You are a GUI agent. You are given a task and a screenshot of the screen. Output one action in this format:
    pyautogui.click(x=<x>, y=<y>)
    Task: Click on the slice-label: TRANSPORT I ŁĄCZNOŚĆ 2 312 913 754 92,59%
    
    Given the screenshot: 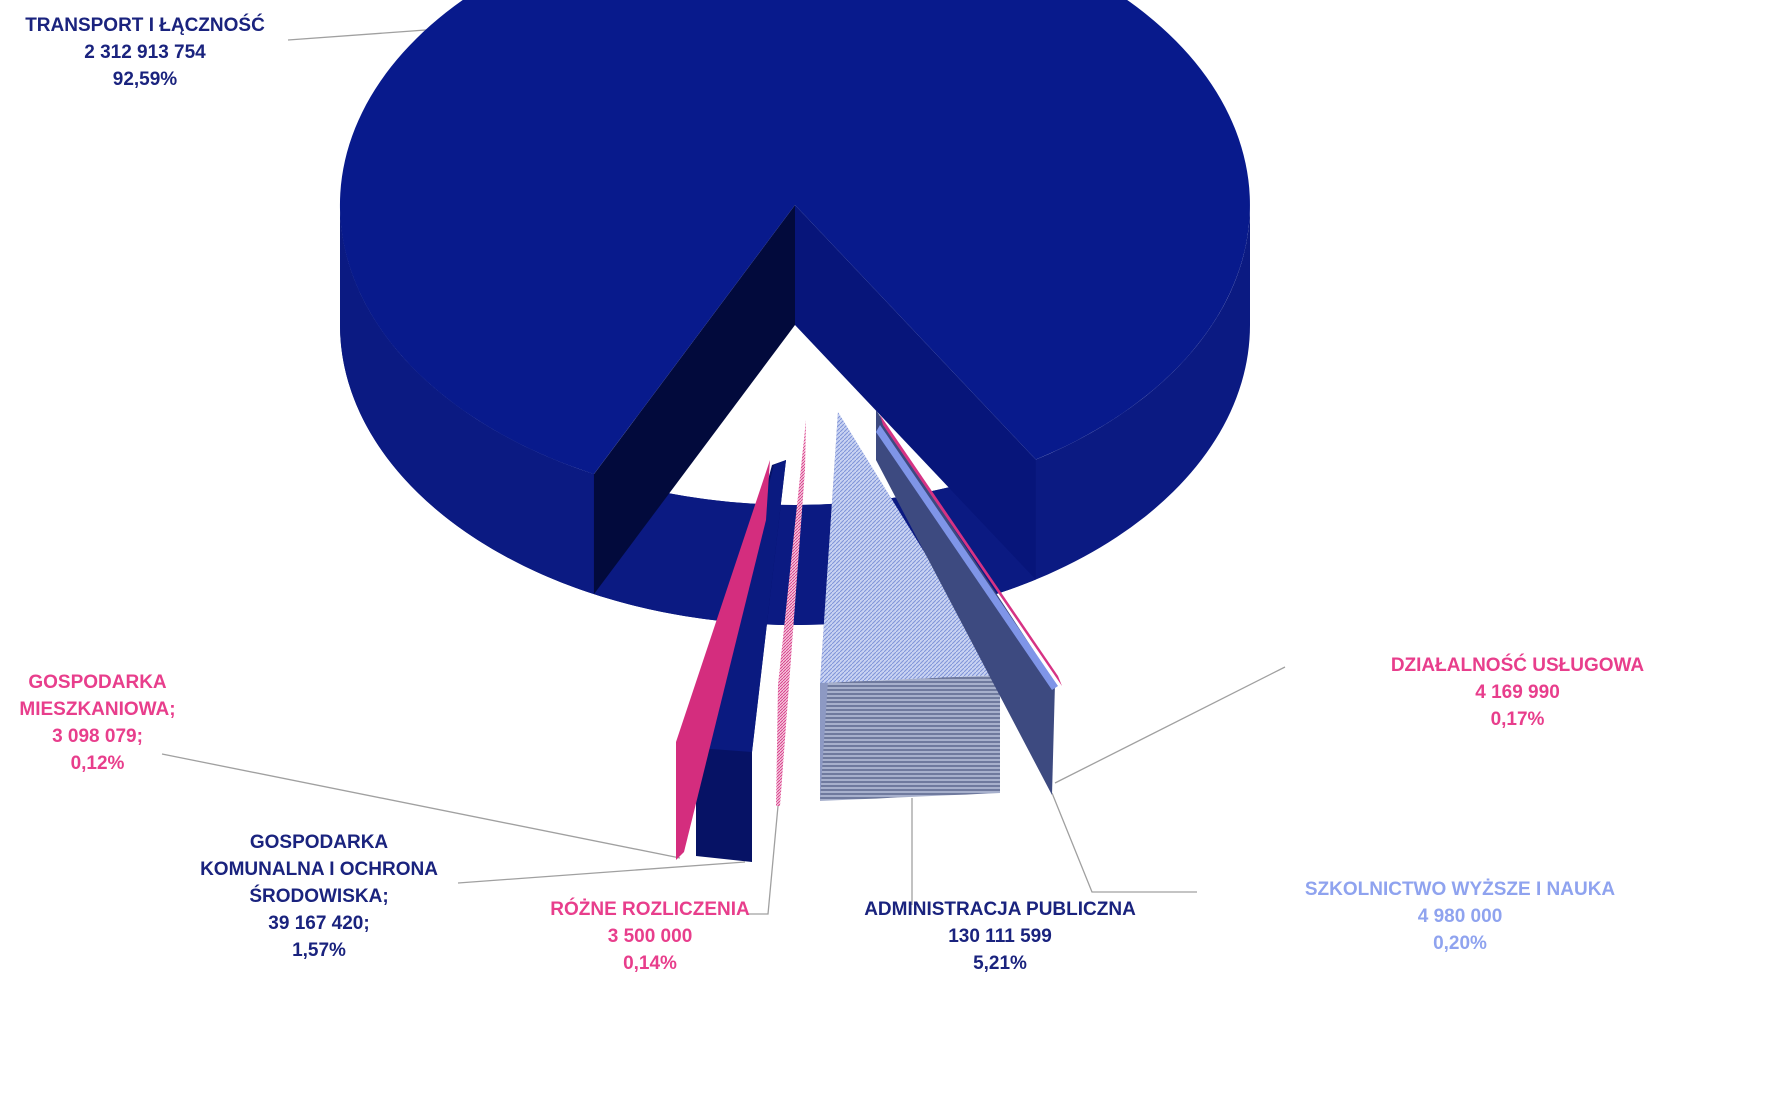 What is the action you would take?
    pyautogui.click(x=145, y=52)
    